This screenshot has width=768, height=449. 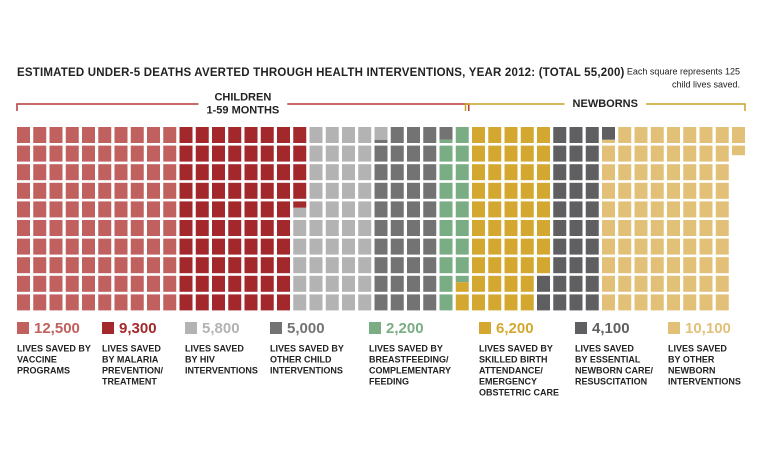 What do you see at coordinates (691, 359) in the screenshot?
I see `legend-description: BY OTHER` at bounding box center [691, 359].